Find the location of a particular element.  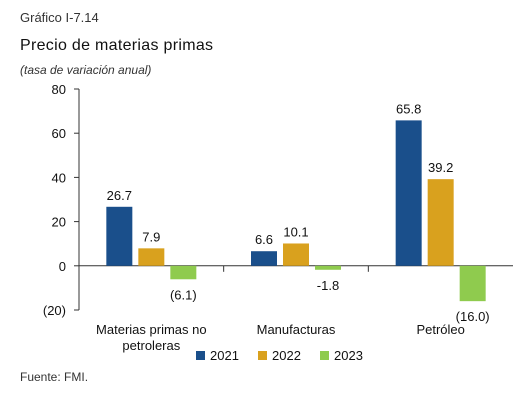

category-label: Petróleo is located at coordinates (440, 329).